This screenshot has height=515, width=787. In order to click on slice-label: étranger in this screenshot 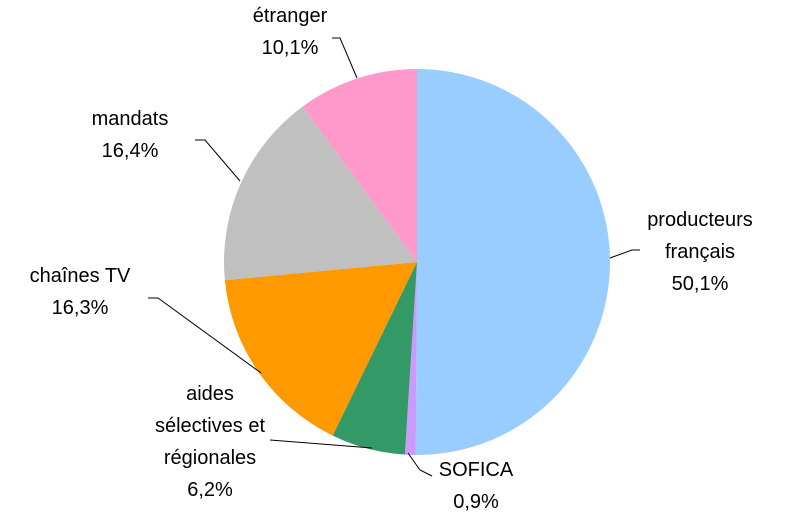, I will do `click(290, 16)`.